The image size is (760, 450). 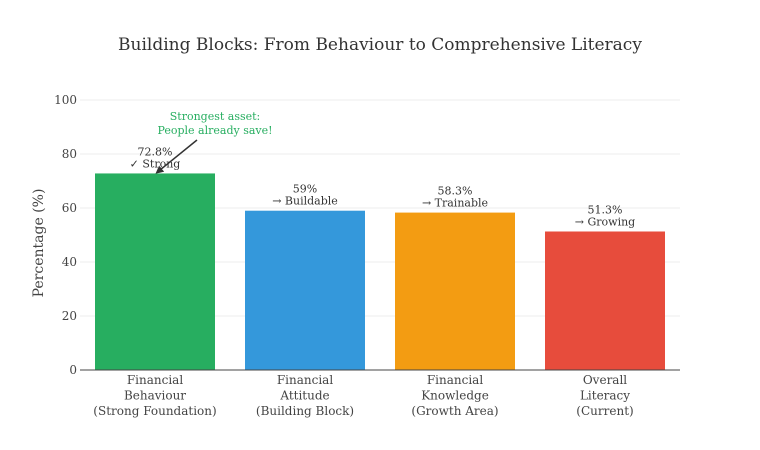 I want to click on x-tick-label: (Current), so click(x=604, y=411).